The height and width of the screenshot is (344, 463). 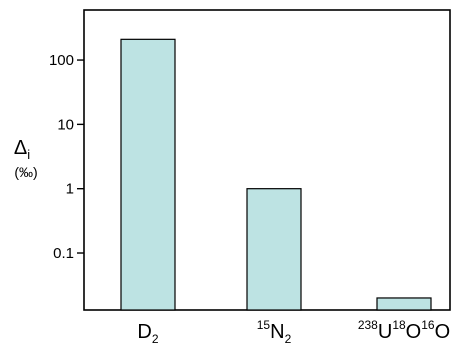 I want to click on y-axis-label: Δi, so click(x=22, y=149).